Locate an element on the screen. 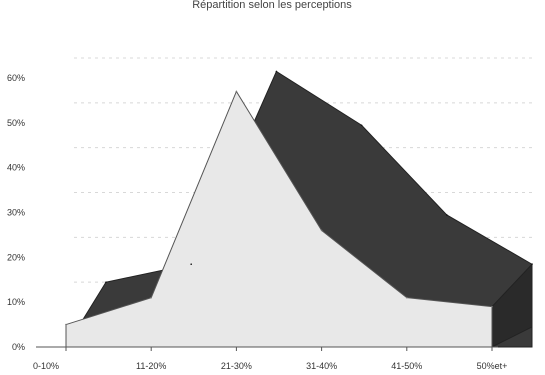 This screenshot has width=545, height=375. y-tick-label: 60% is located at coordinates (16, 78).